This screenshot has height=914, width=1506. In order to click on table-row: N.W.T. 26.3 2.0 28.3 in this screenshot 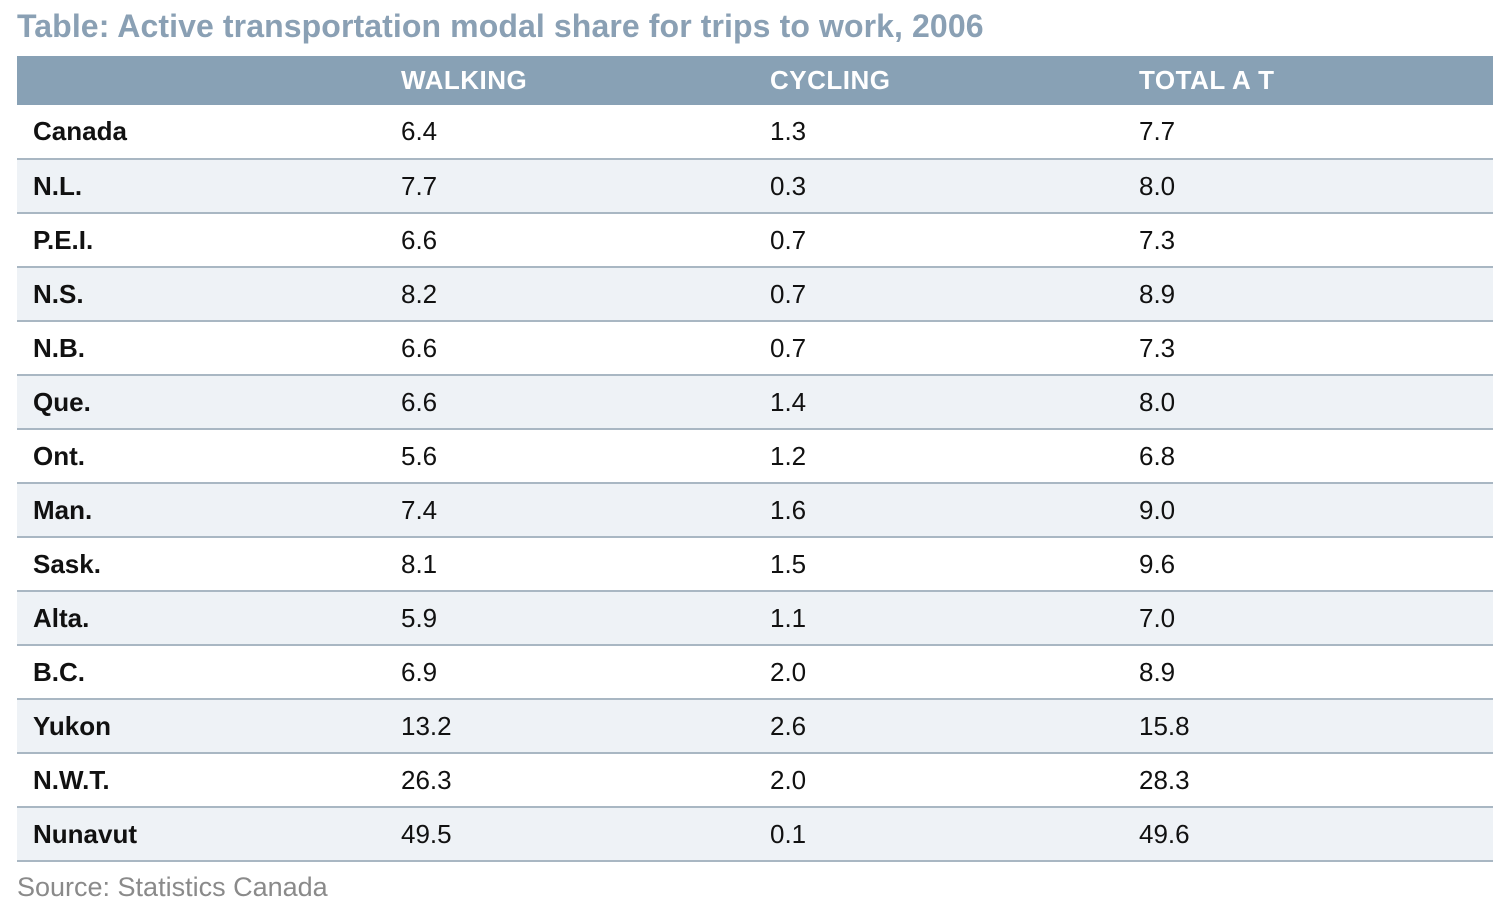, I will do `click(755, 780)`.